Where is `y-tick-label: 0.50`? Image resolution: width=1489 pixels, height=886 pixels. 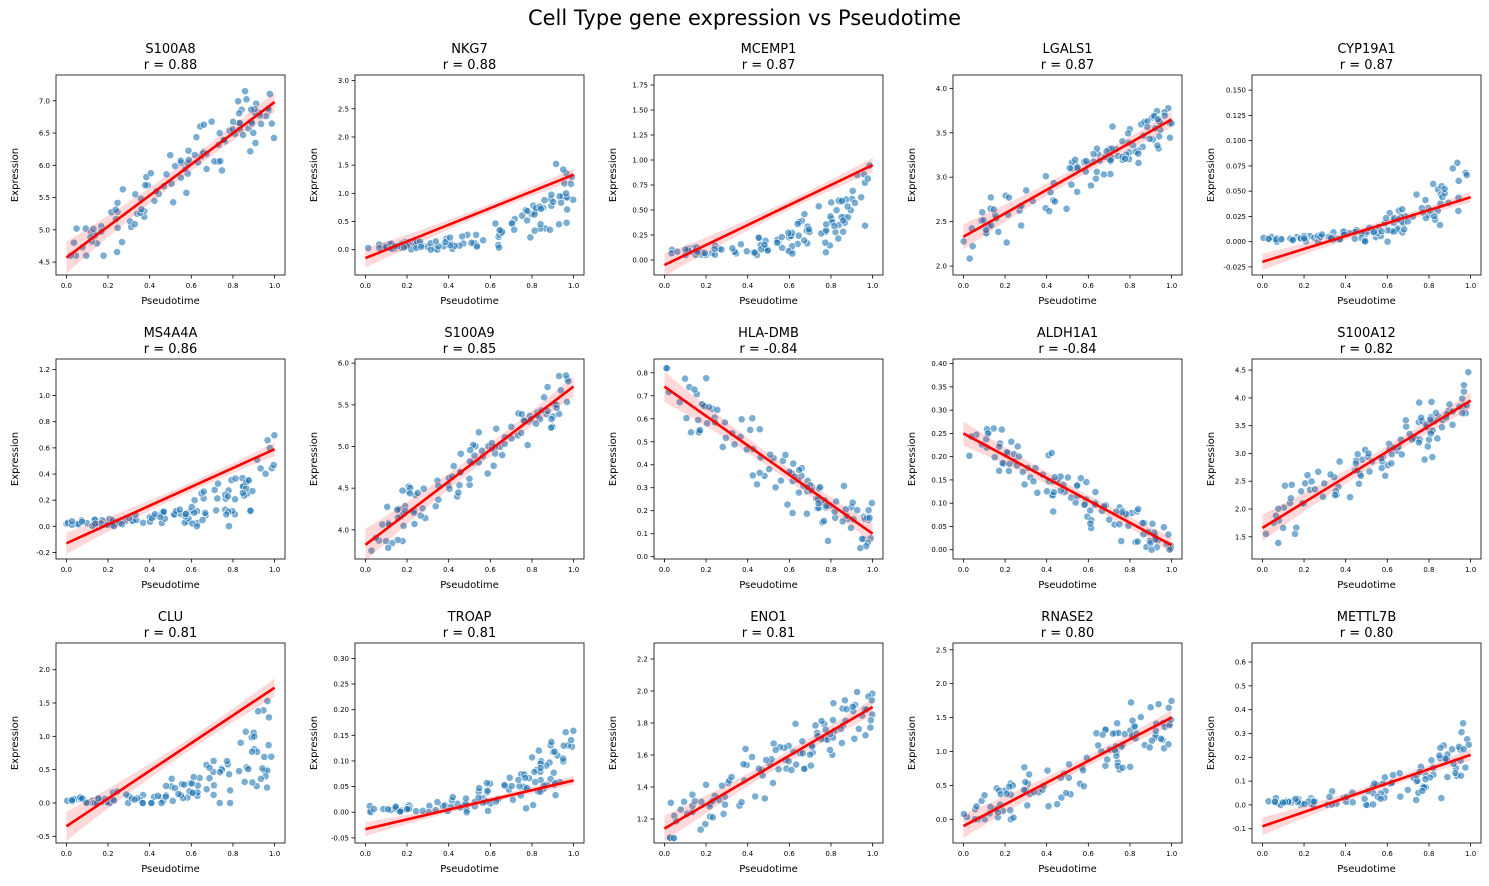 y-tick-label: 0.50 is located at coordinates (640, 211).